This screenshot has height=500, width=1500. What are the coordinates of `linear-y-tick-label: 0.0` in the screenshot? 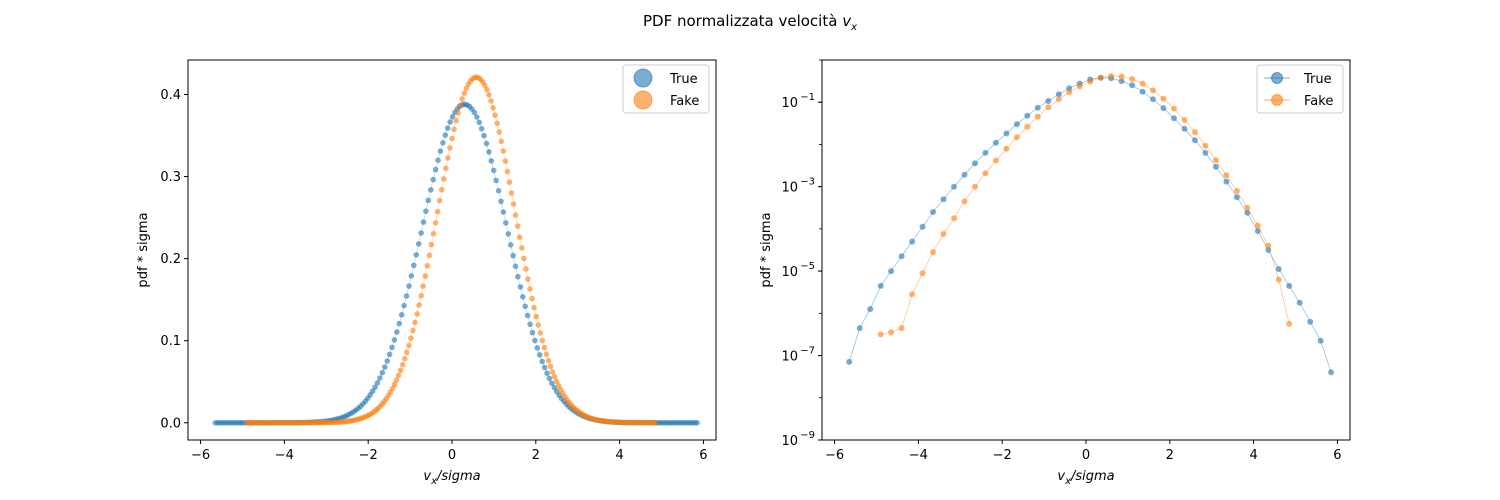 It's located at (170, 423).